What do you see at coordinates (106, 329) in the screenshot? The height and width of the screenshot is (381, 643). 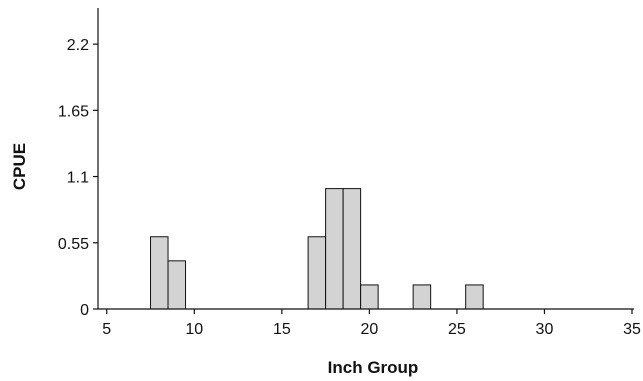 I see `x-tick-label: 5` at bounding box center [106, 329].